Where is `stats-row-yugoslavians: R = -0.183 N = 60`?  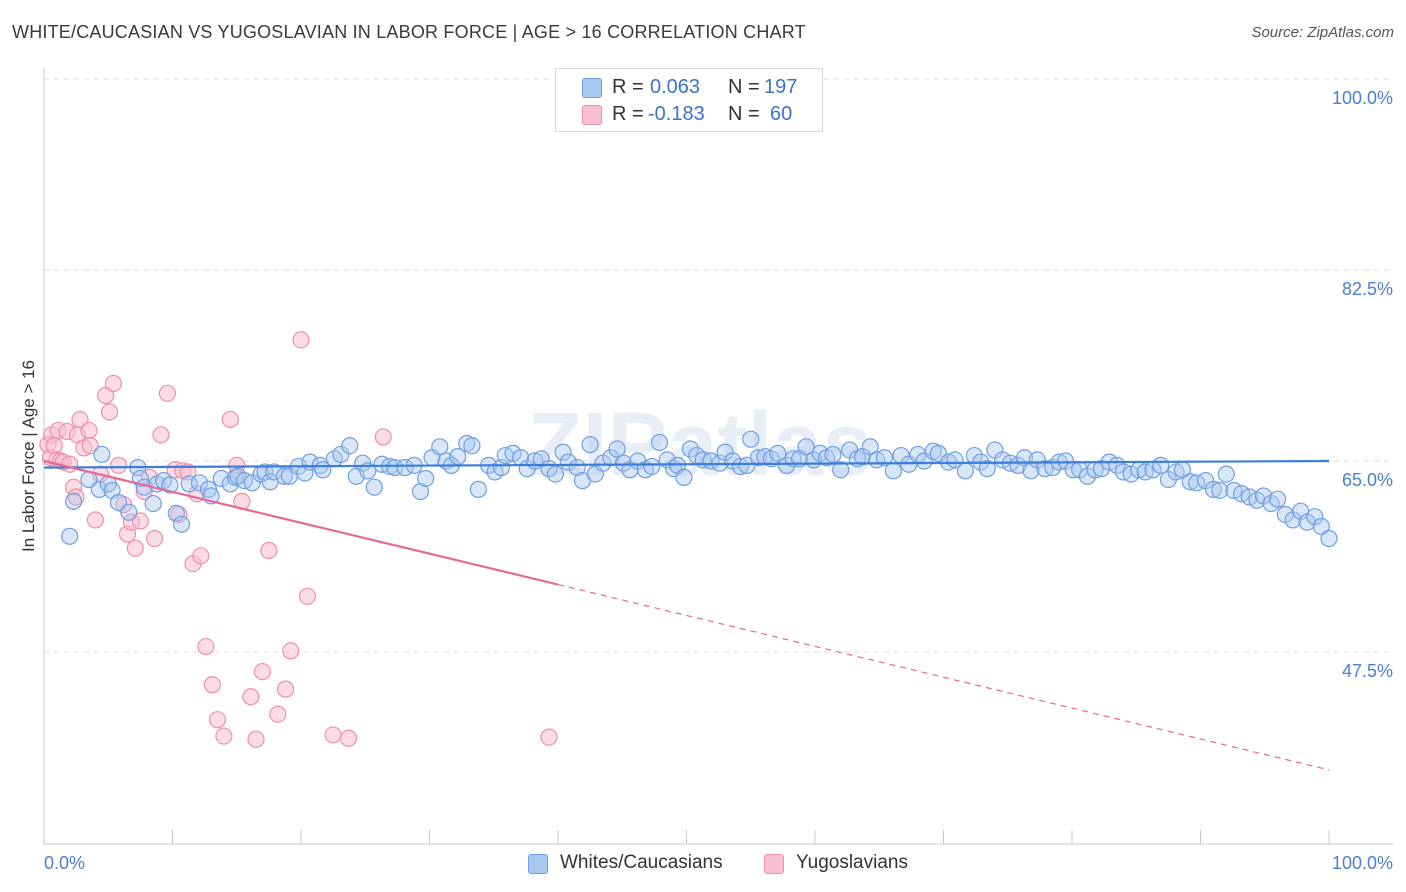 stats-row-yugoslavians: R = -0.183 N = 60 is located at coordinates (689, 115).